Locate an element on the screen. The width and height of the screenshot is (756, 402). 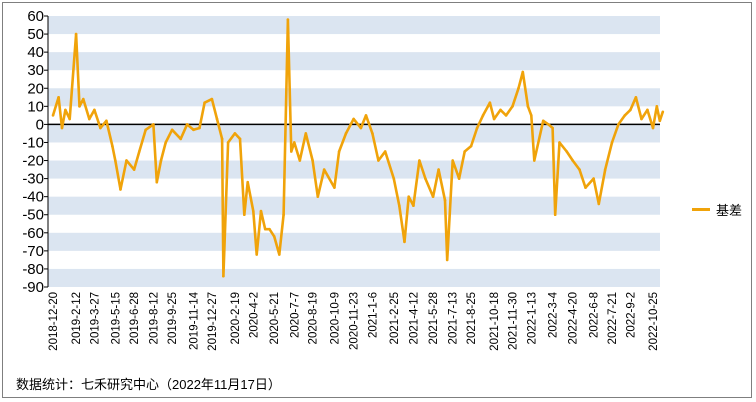
y-tick-label: -40 is located at coordinates (33, 197).